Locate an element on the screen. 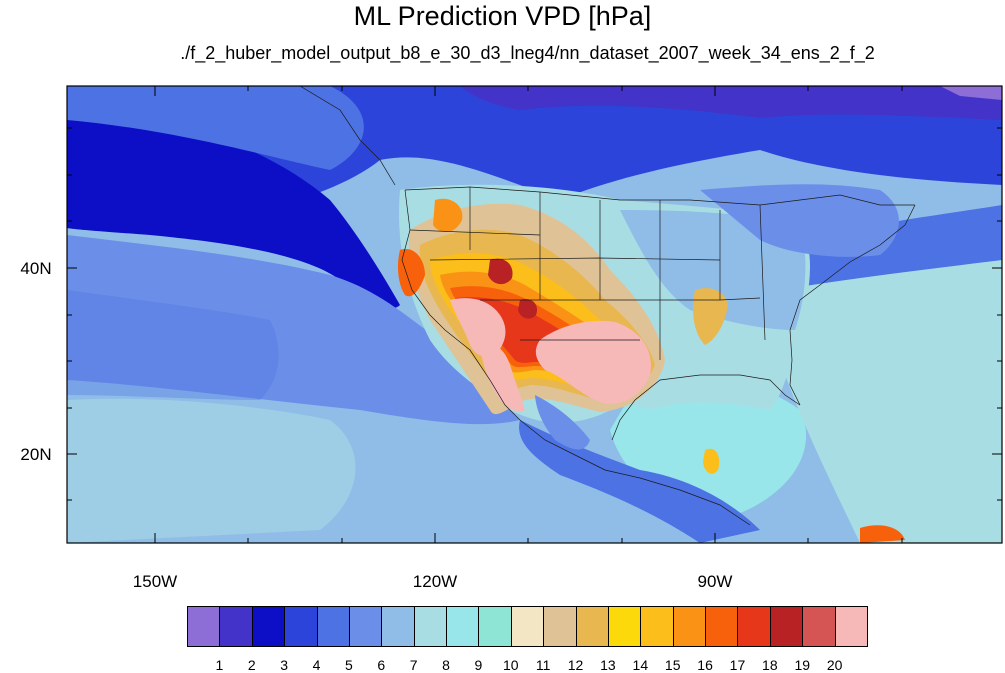  colorbar-label: 19 is located at coordinates (802, 665).